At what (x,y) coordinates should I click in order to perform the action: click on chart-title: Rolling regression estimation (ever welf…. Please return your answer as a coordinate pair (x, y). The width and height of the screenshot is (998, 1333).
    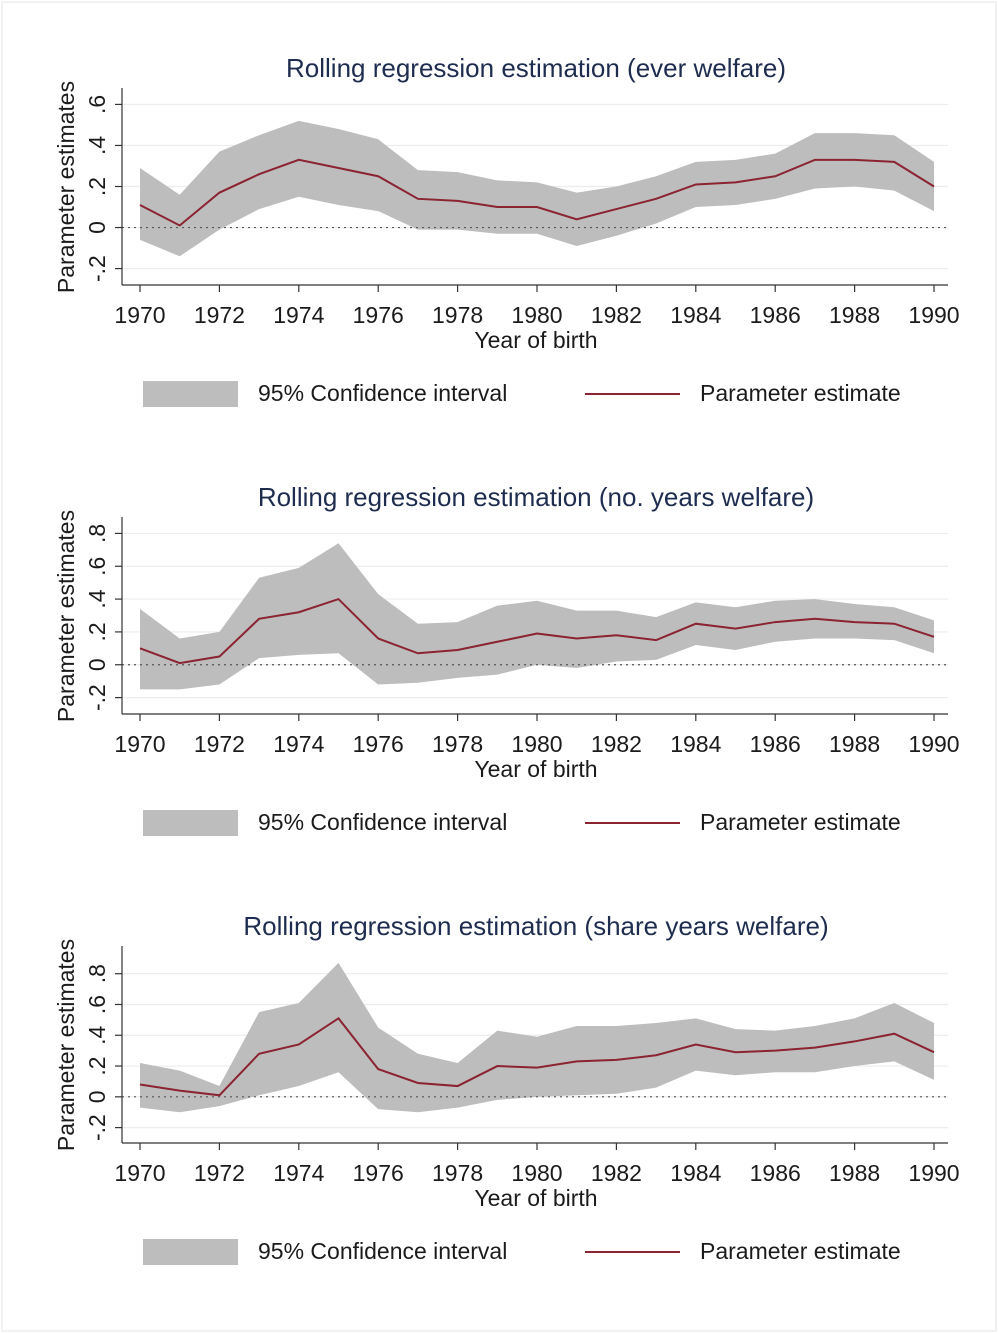
    Looking at the image, I should click on (536, 68).